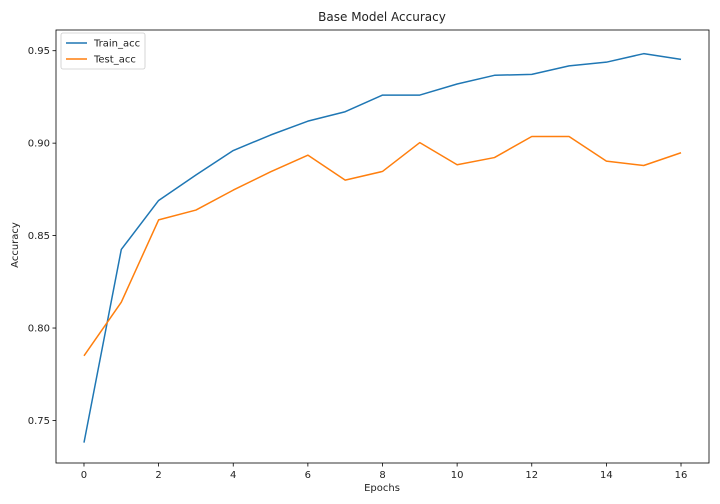 The image size is (720, 504). Describe the element at coordinates (531, 475) in the screenshot. I see `x-tick-label: 12` at that location.